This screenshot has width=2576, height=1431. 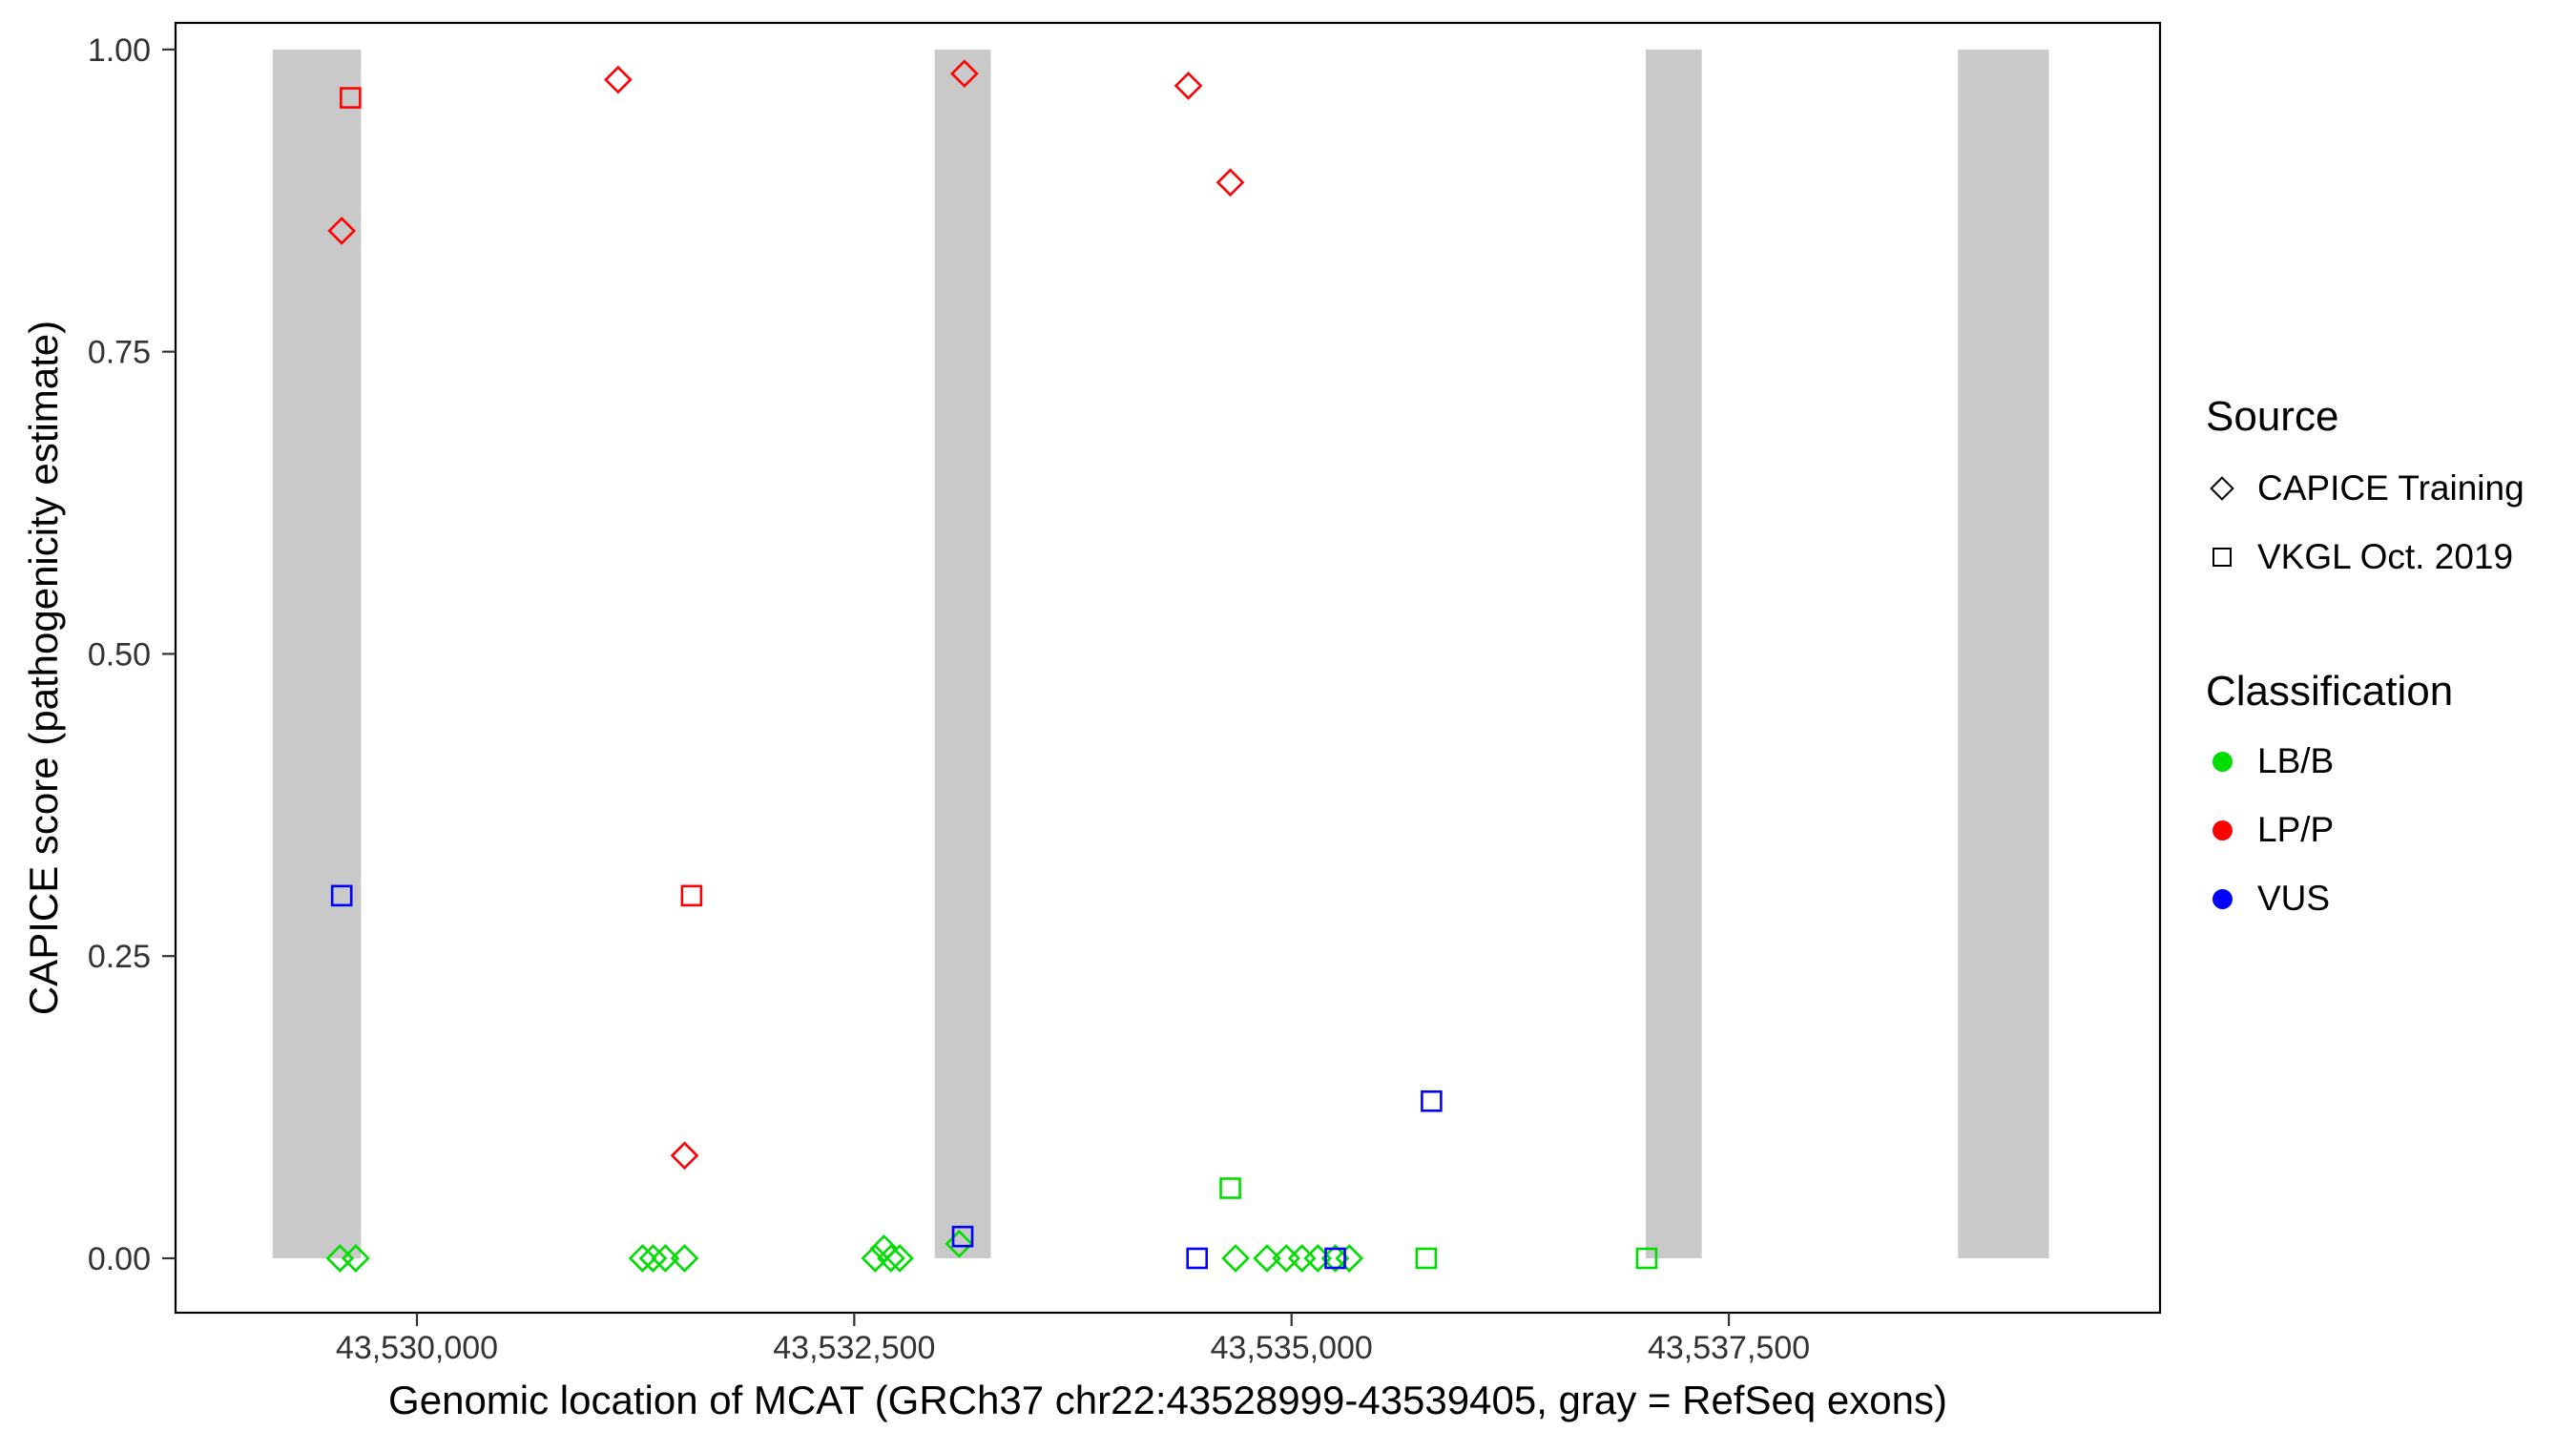 I want to click on legend-item-label: VKGL Oct. 2019, so click(x=2385, y=556).